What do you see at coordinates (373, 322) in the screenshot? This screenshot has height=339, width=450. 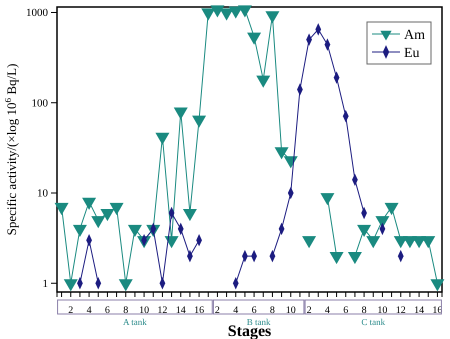 I see `text: C tank` at bounding box center [373, 322].